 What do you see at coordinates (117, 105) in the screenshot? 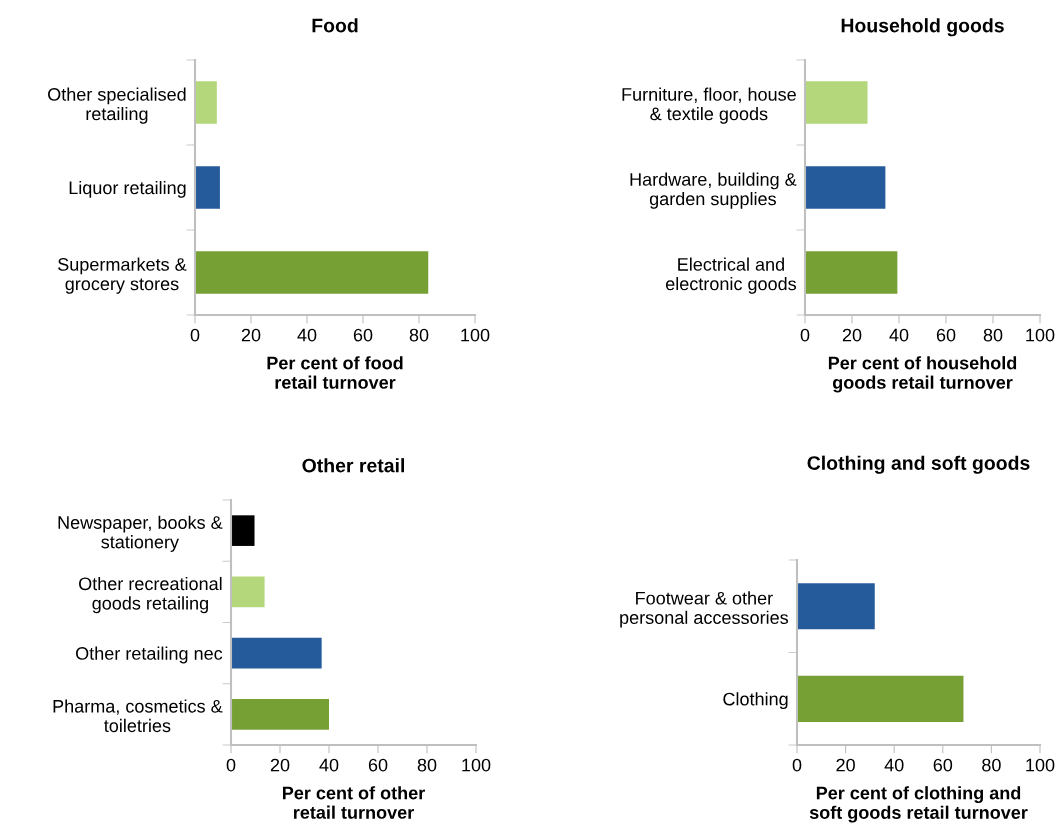
I see `y-tick-label: Other specialised retailing` at bounding box center [117, 105].